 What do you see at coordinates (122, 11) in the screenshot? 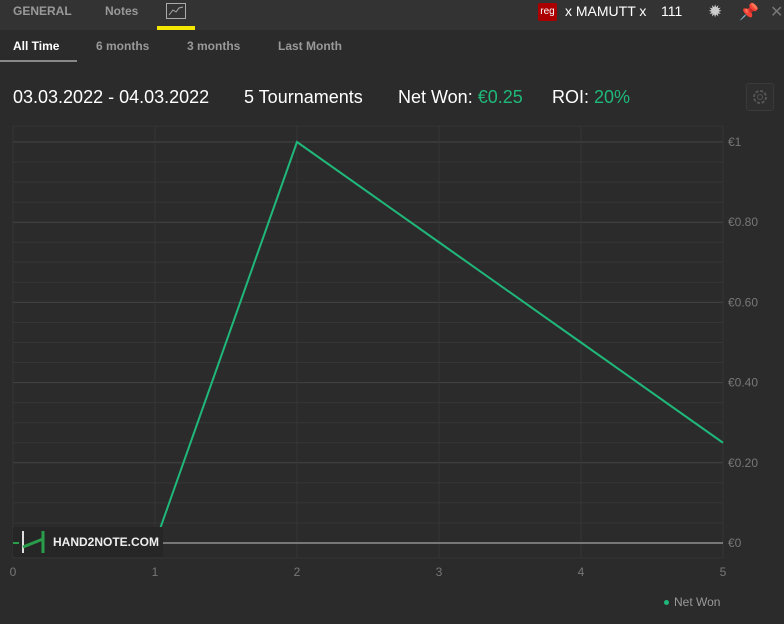
I see `tab-notes: Notes` at bounding box center [122, 11].